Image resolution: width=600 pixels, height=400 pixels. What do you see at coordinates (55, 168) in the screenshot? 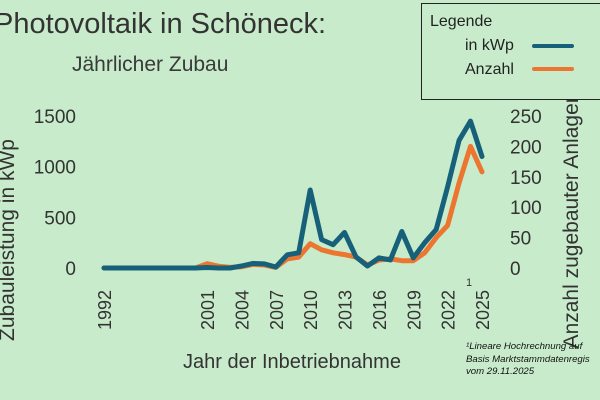
I see `y-tick-label: 1000` at bounding box center [55, 168].